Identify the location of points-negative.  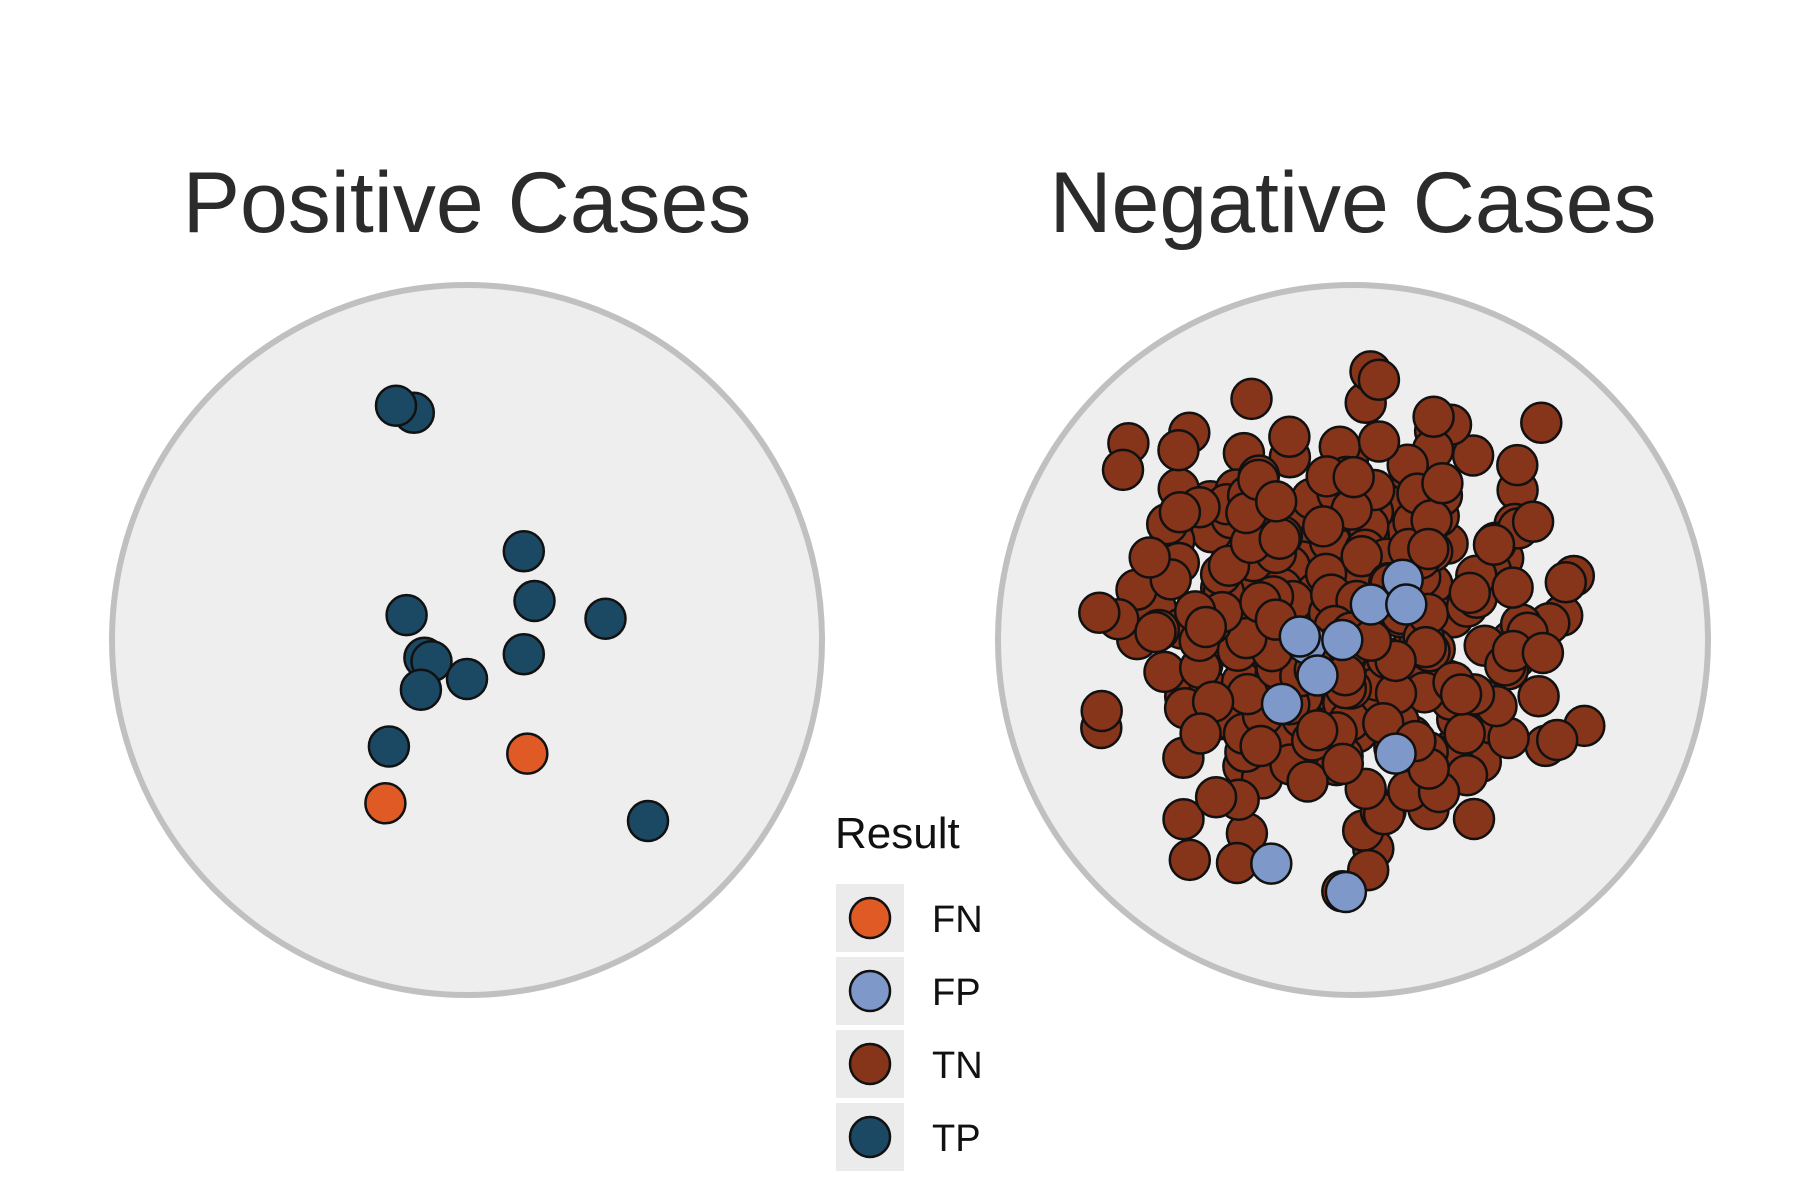
(1342, 632).